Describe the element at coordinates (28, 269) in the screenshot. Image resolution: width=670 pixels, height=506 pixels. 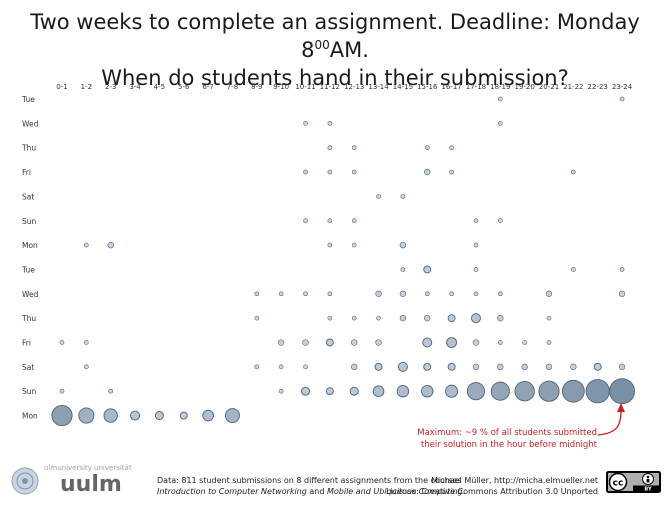
I see `y-tick-label: Tue` at that location.